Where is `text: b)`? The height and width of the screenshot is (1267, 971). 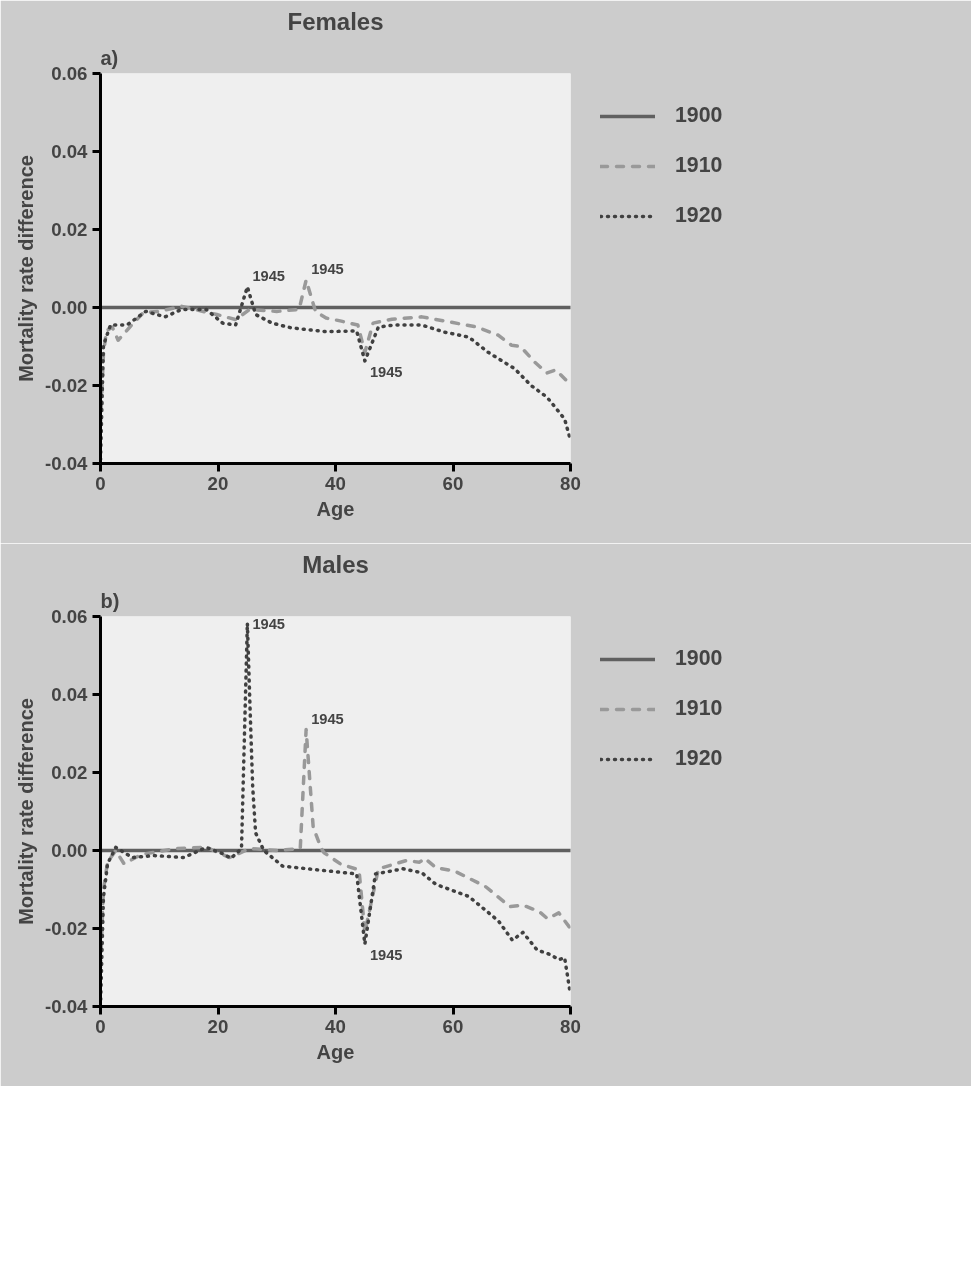 text: b) is located at coordinates (110, 600).